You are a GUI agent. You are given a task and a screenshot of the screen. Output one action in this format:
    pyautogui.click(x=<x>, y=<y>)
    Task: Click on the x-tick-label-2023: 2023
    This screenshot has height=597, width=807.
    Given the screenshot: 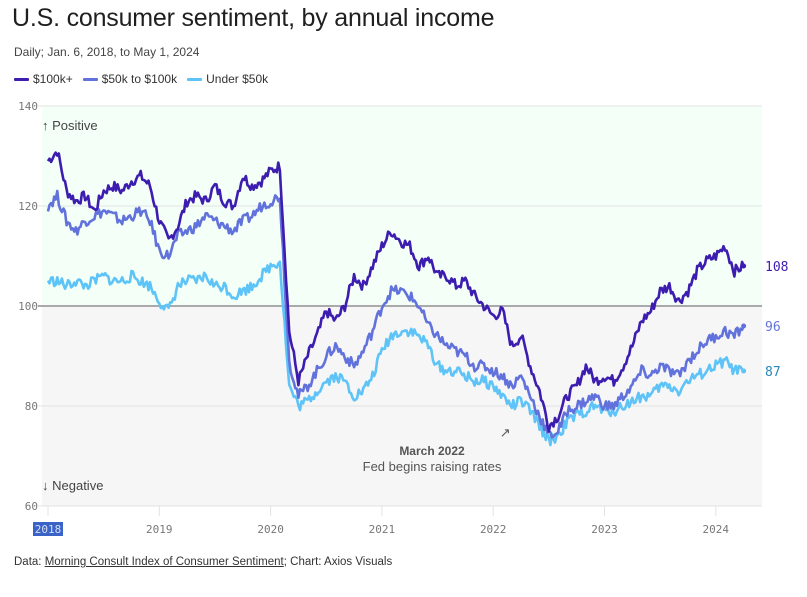 What is the action you would take?
    pyautogui.click(x=604, y=529)
    